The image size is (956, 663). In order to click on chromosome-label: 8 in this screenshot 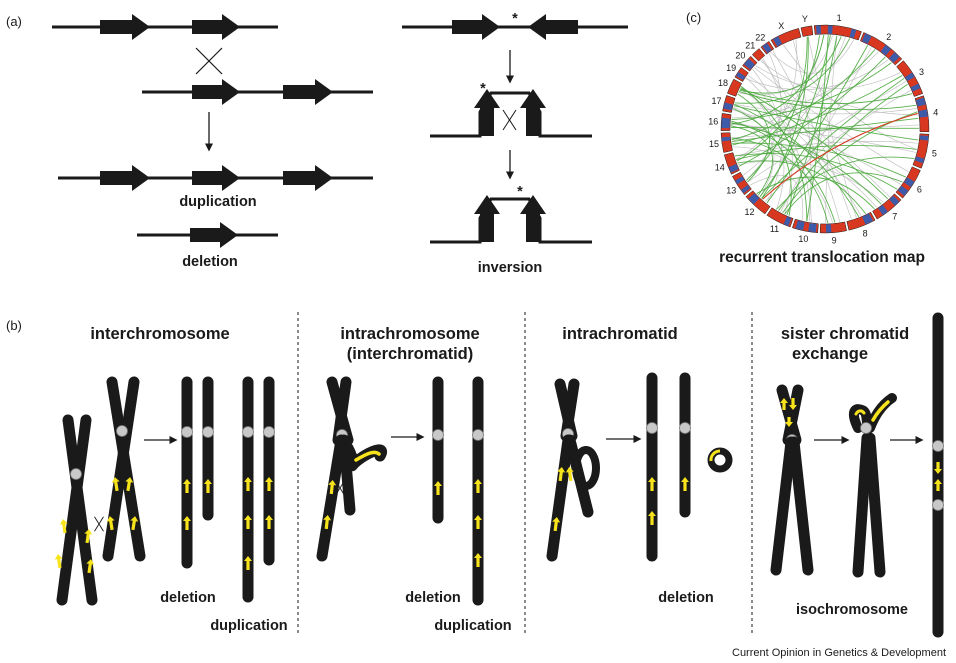, I will do `click(865, 234)`.